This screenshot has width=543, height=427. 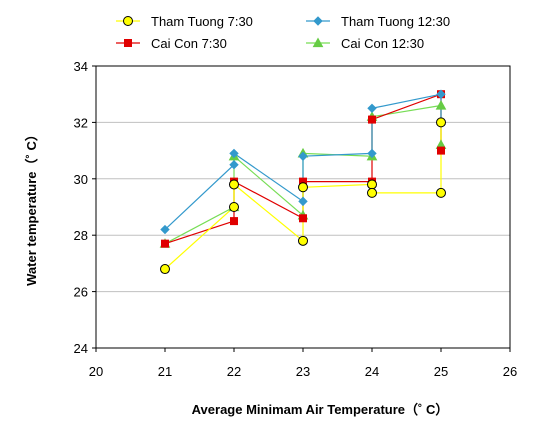 What do you see at coordinates (441, 371) in the screenshot?
I see `x-tick-label: 25` at bounding box center [441, 371].